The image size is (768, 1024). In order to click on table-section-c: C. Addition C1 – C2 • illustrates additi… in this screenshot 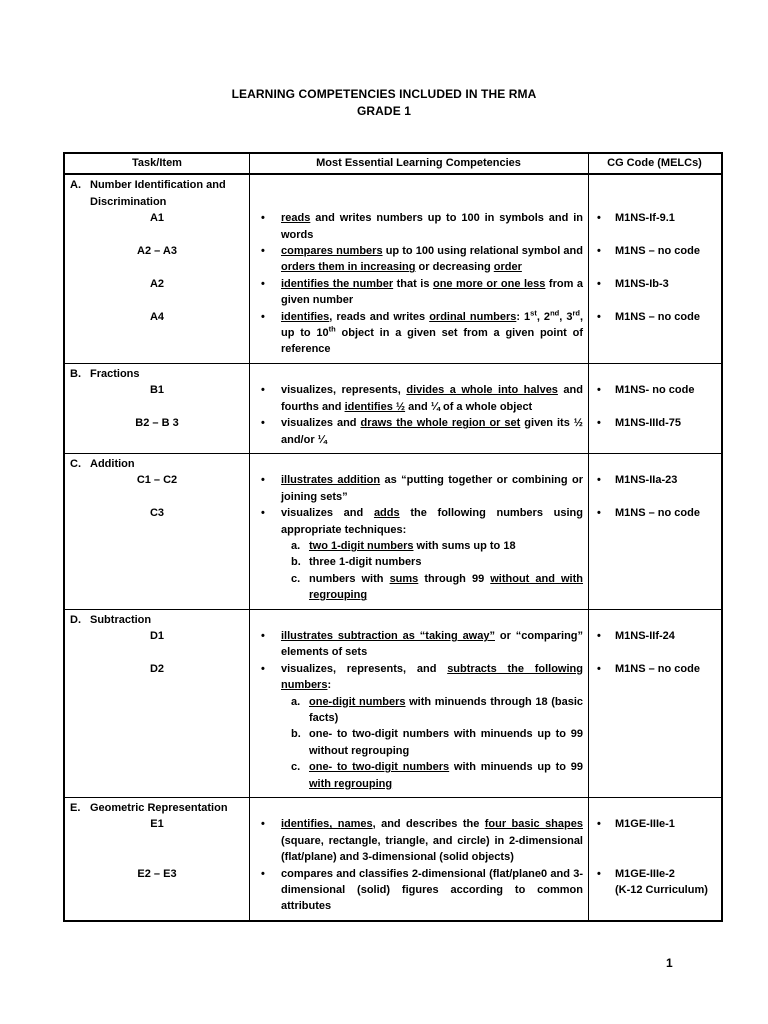, I will do `click(393, 532)`.